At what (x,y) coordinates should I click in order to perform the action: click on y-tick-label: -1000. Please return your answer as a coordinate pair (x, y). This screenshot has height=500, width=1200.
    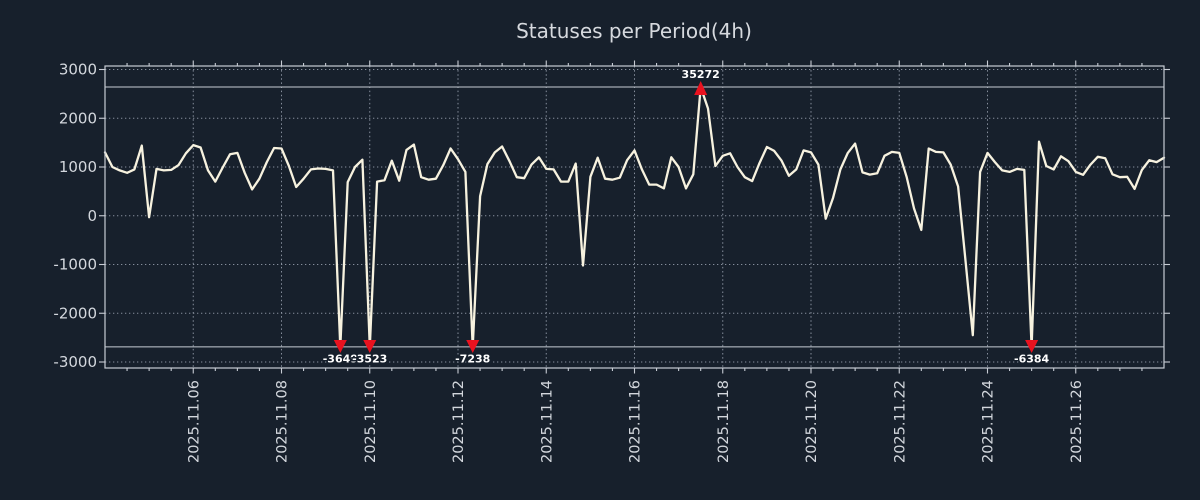
    Looking at the image, I should click on (75, 265).